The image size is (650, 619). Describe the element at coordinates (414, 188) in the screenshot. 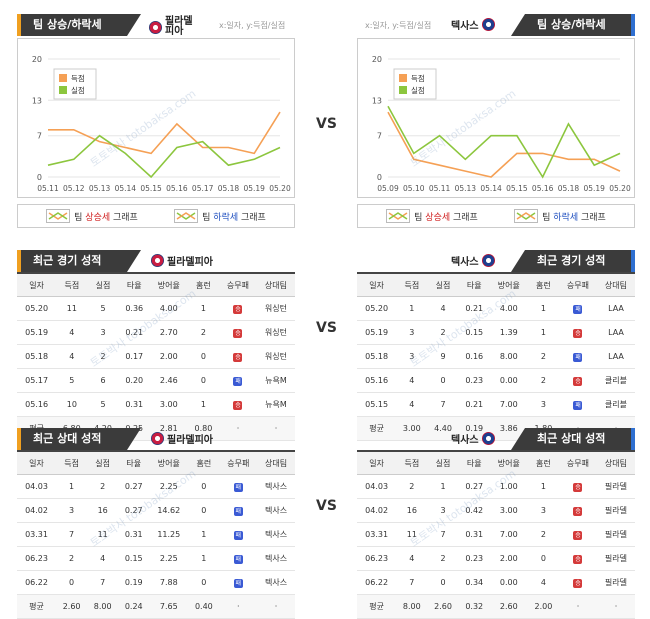

I see `x-tick-label: 05.10` at that location.